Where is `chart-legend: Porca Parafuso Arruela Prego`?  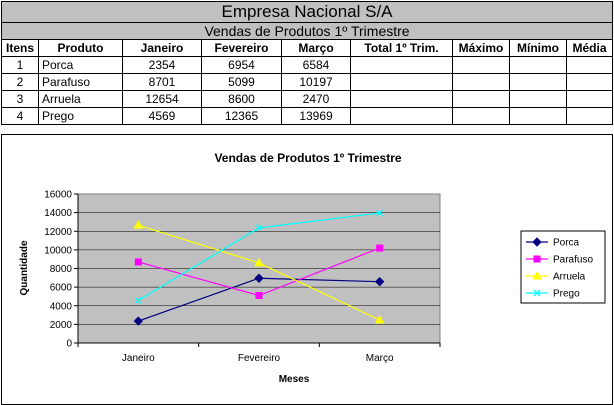 chart-legend: Porca Parafuso Arruela Prego is located at coordinates (563, 267).